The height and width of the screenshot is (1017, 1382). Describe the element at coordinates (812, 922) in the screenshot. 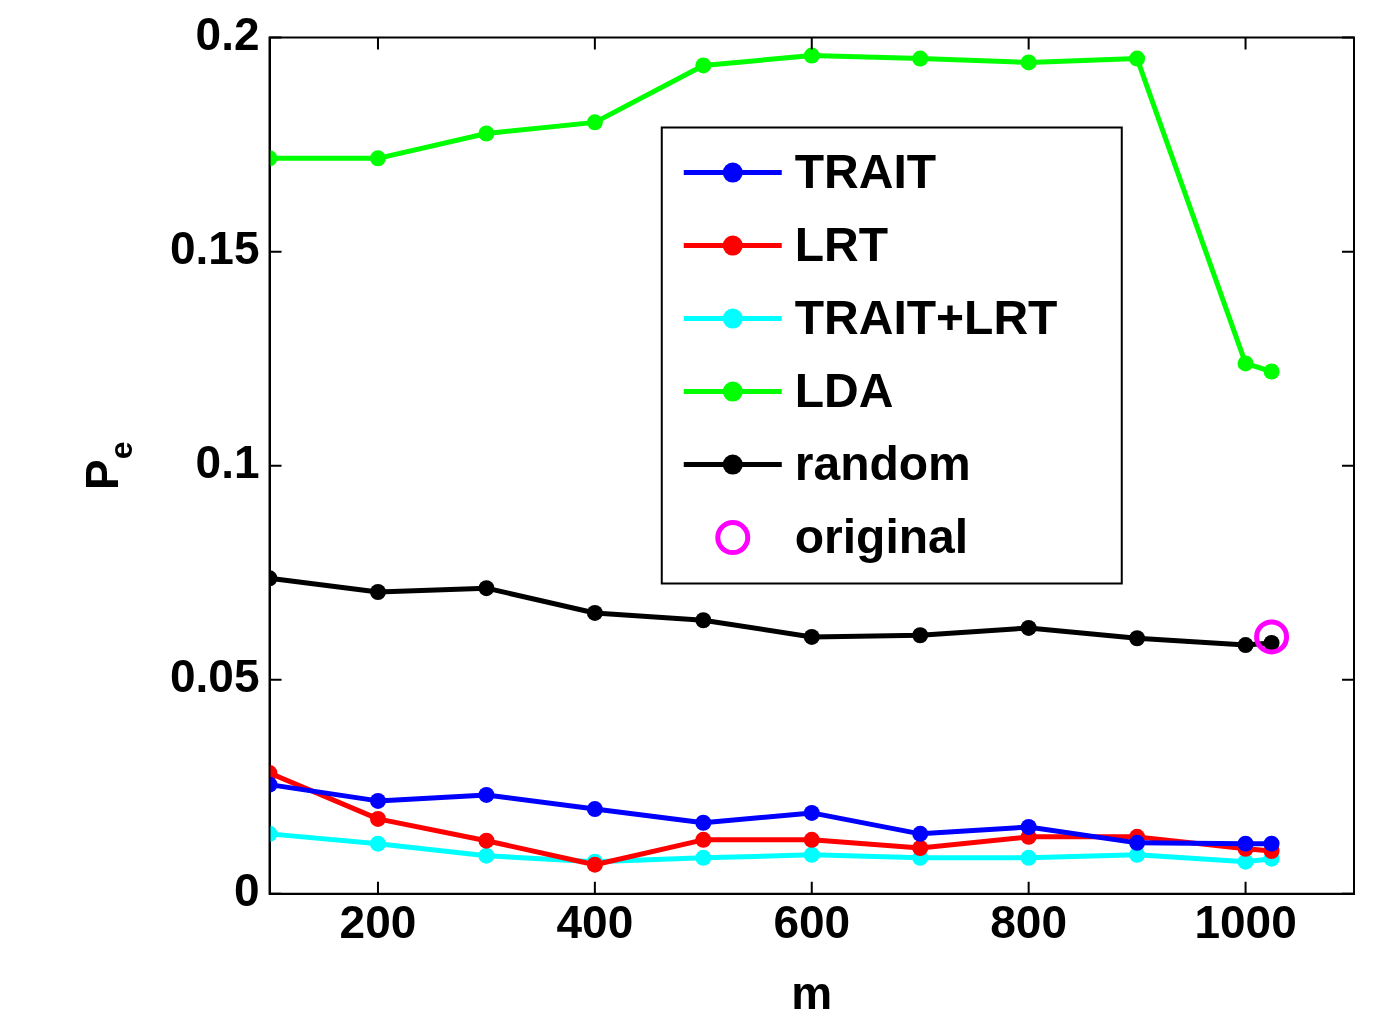

I see `x-tick-label: 600` at that location.